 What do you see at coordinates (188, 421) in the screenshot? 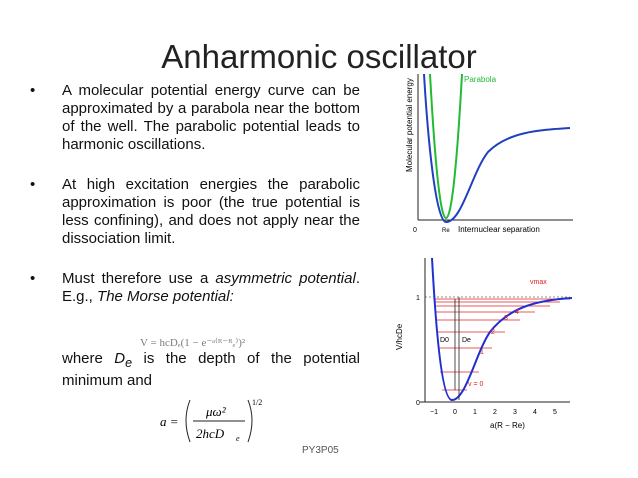
I see `left-paren` at bounding box center [188, 421].